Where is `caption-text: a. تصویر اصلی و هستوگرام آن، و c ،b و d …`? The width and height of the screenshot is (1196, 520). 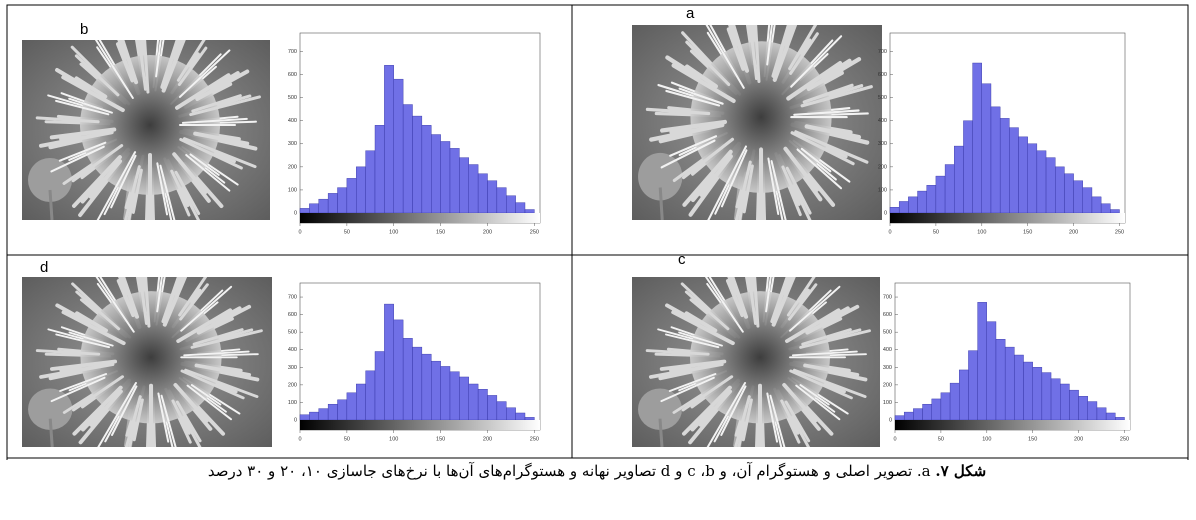
caption-text: a. تصویر اصلی و هستوگرام آن، و c ،b و d … is located at coordinates (569, 471).